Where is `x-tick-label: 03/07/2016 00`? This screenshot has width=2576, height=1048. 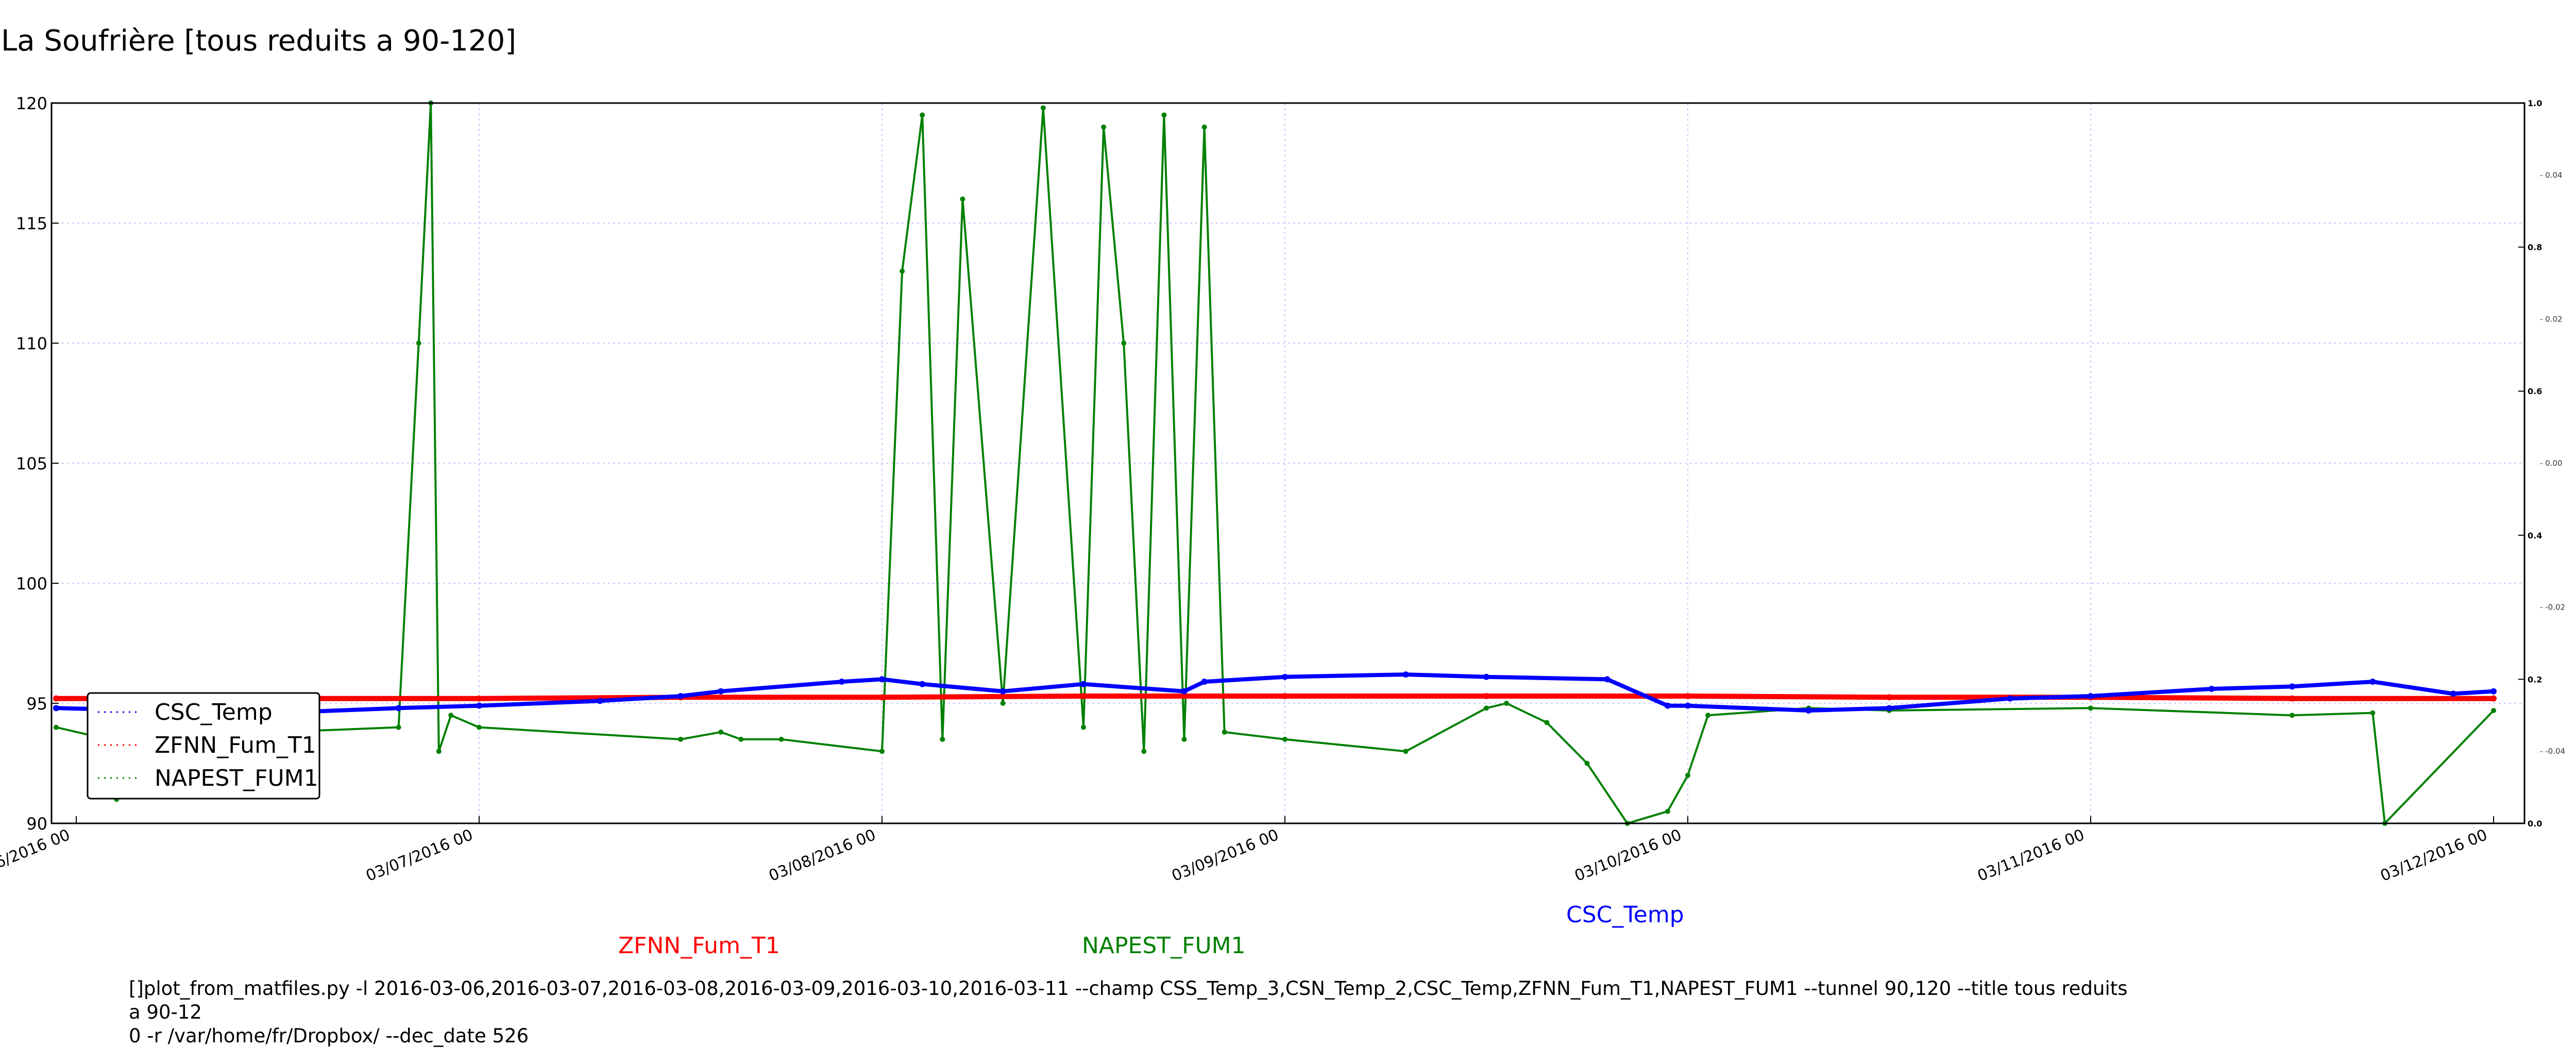 x-tick-label: 03/07/2016 00 is located at coordinates (419, 855).